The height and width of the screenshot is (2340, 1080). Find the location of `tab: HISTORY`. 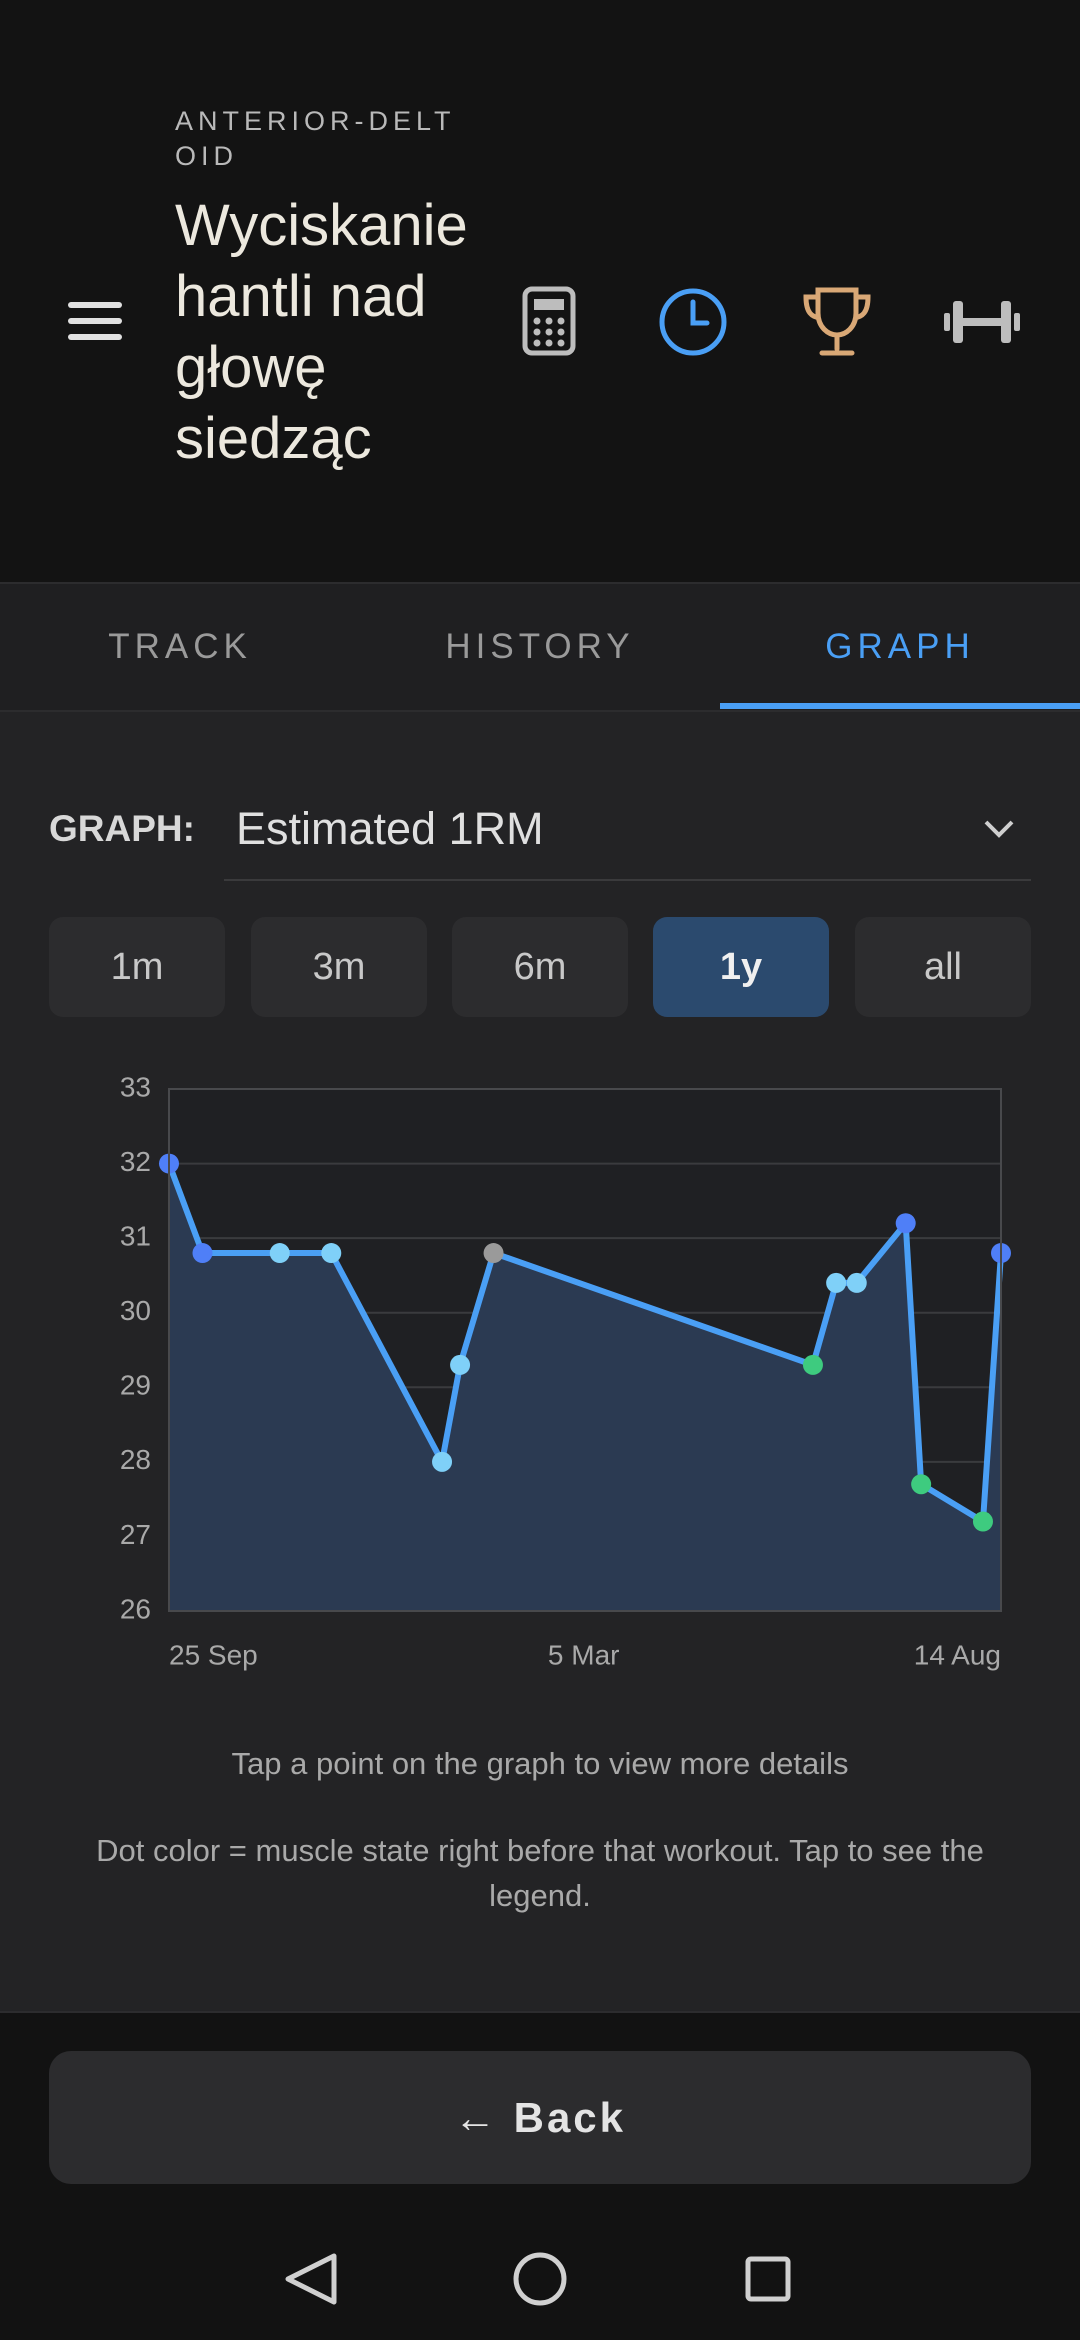

tab: HISTORY is located at coordinates (540, 646).